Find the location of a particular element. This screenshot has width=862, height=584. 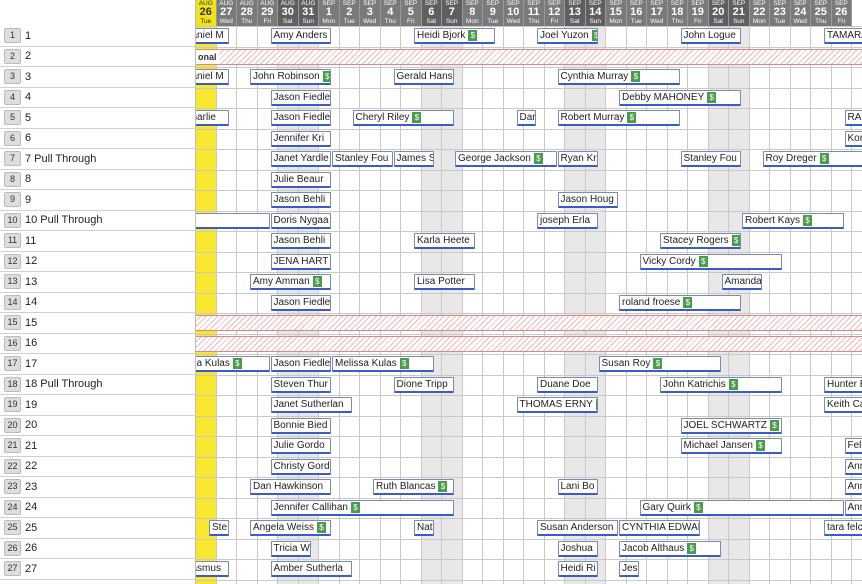

date-header-cell: SEP 7 Sun is located at coordinates (452, 13).